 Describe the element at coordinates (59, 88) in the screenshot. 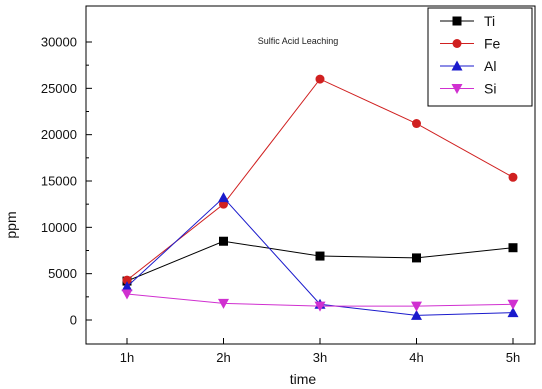

I see `y-tick-label: 25000` at that location.